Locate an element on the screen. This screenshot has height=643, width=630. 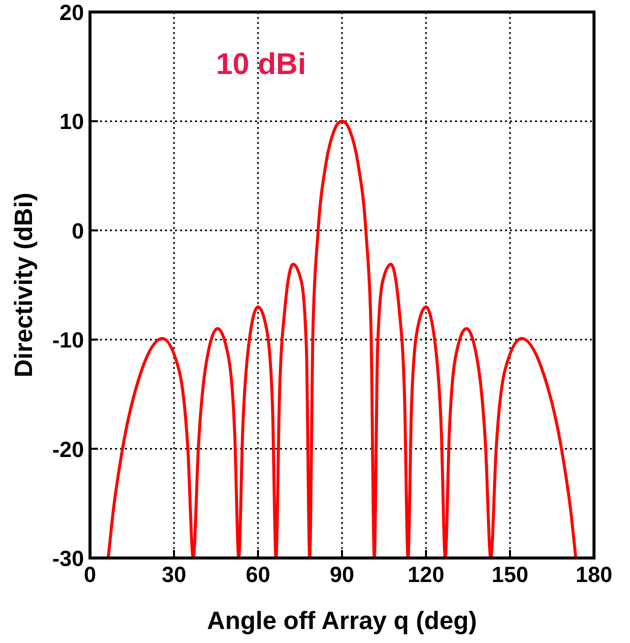
y-tick-label: -10 is located at coordinates (68, 340).